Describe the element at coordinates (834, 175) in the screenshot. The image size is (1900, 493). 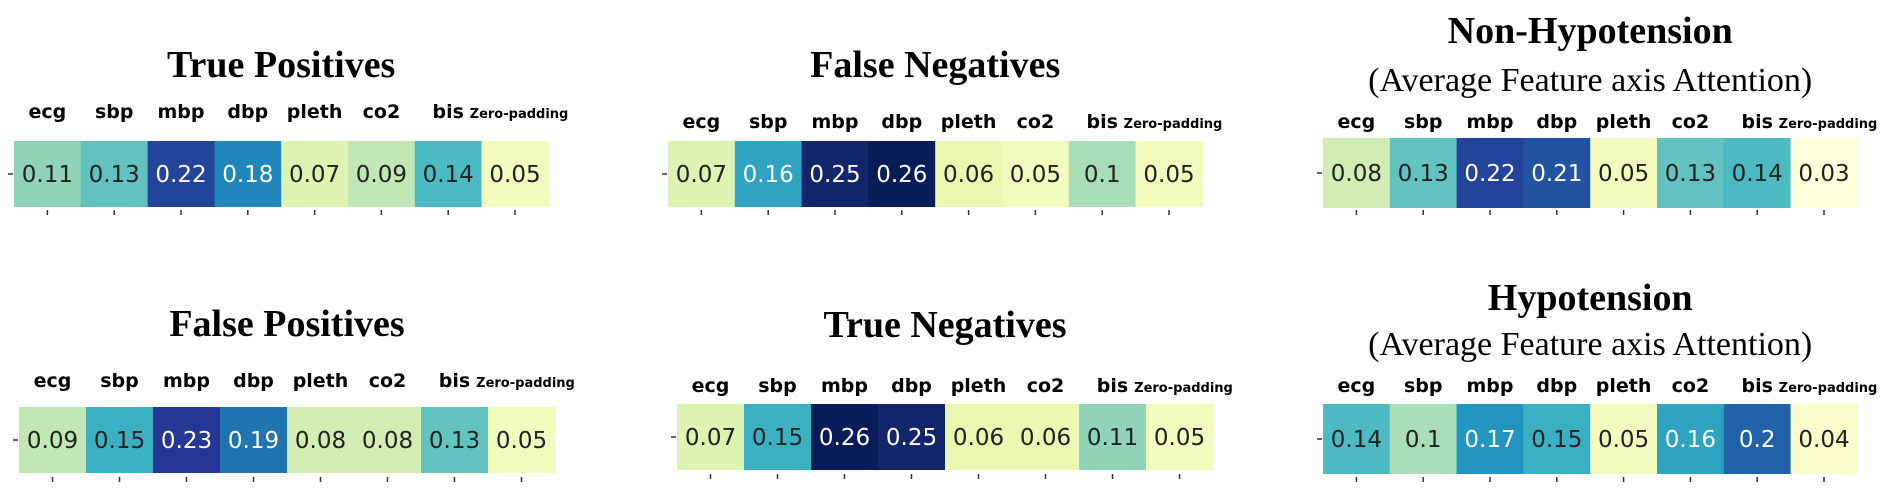
I see `cell-value-label: 0.25` at that location.